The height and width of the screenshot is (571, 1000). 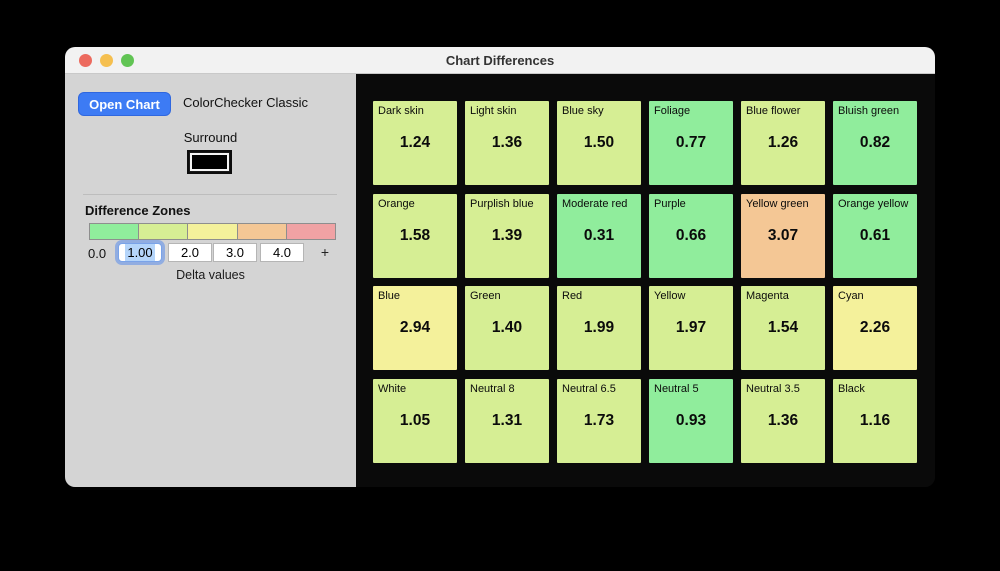 I want to click on delta-input-2: 3.0, so click(x=235, y=252).